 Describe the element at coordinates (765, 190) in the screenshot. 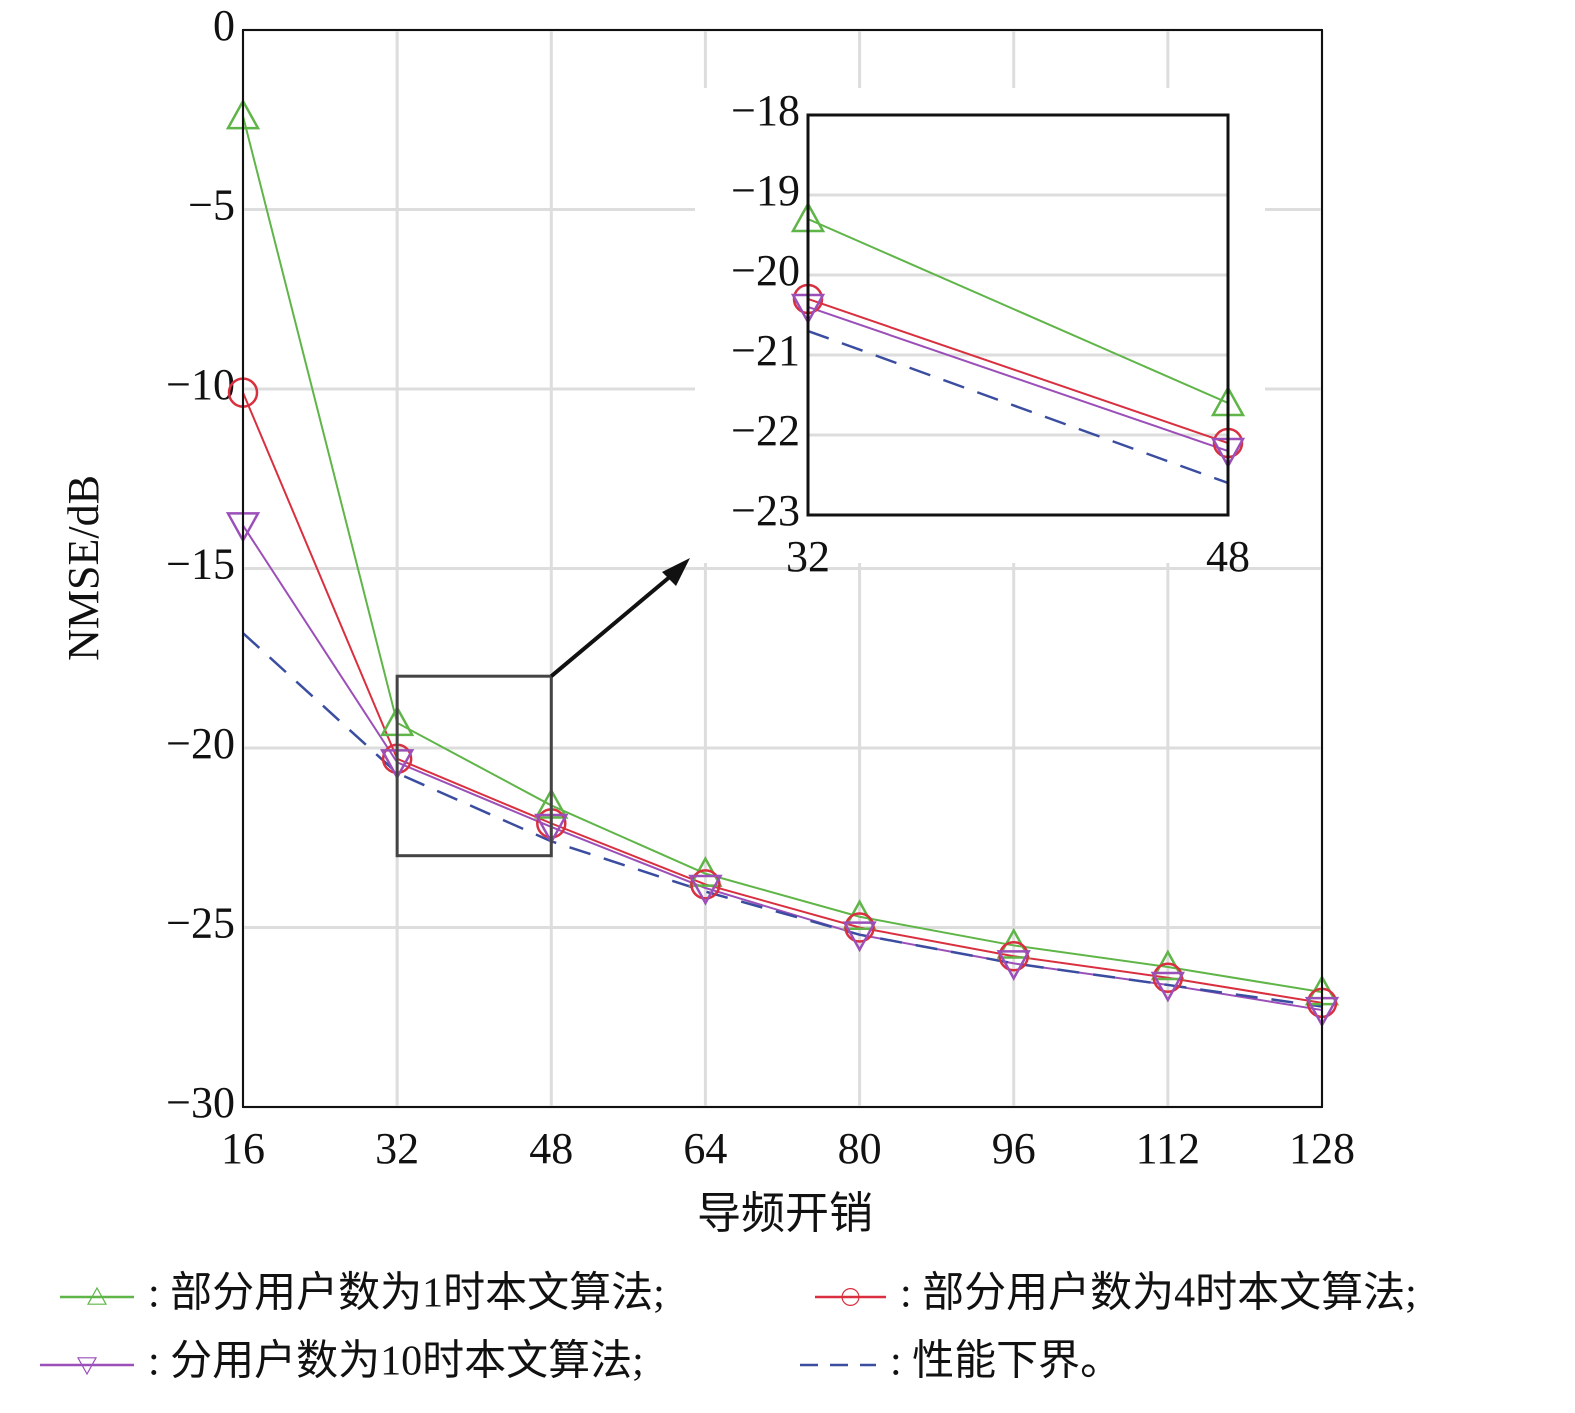

I see `y-tick-label: −19` at that location.